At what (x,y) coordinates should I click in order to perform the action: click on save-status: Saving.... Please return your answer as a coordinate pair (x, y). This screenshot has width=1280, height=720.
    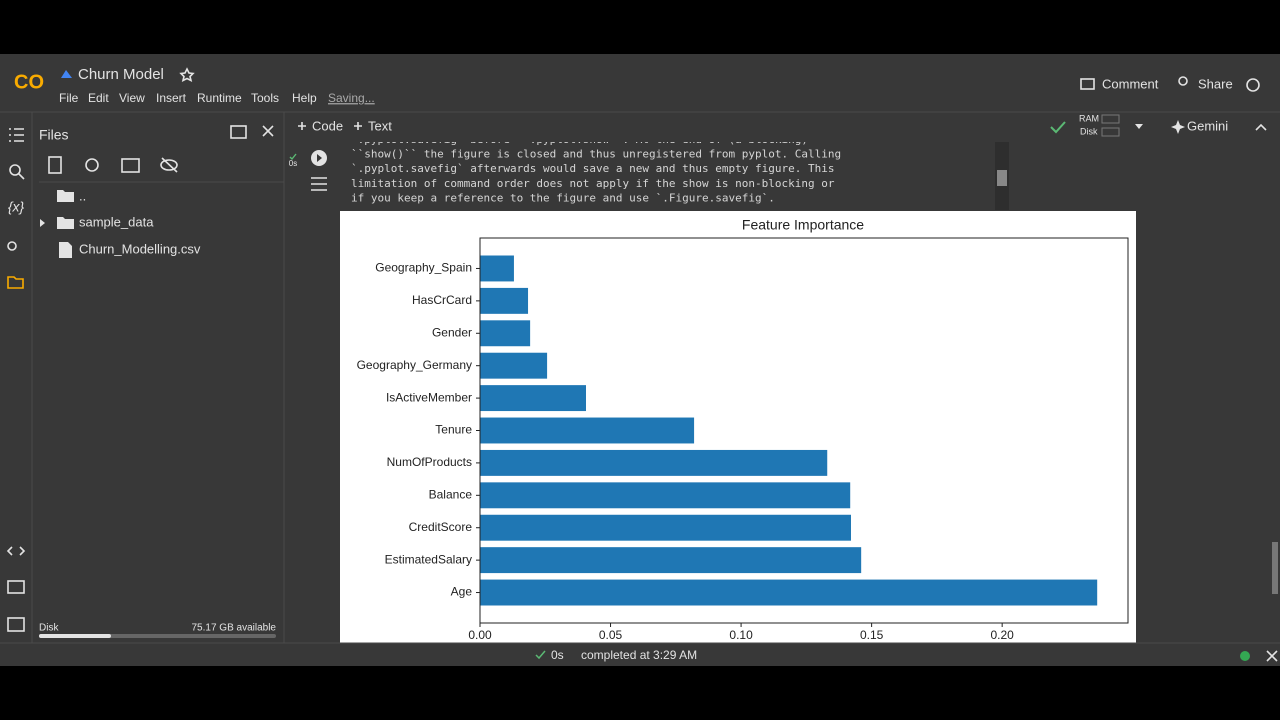
    Looking at the image, I should click on (351, 98).